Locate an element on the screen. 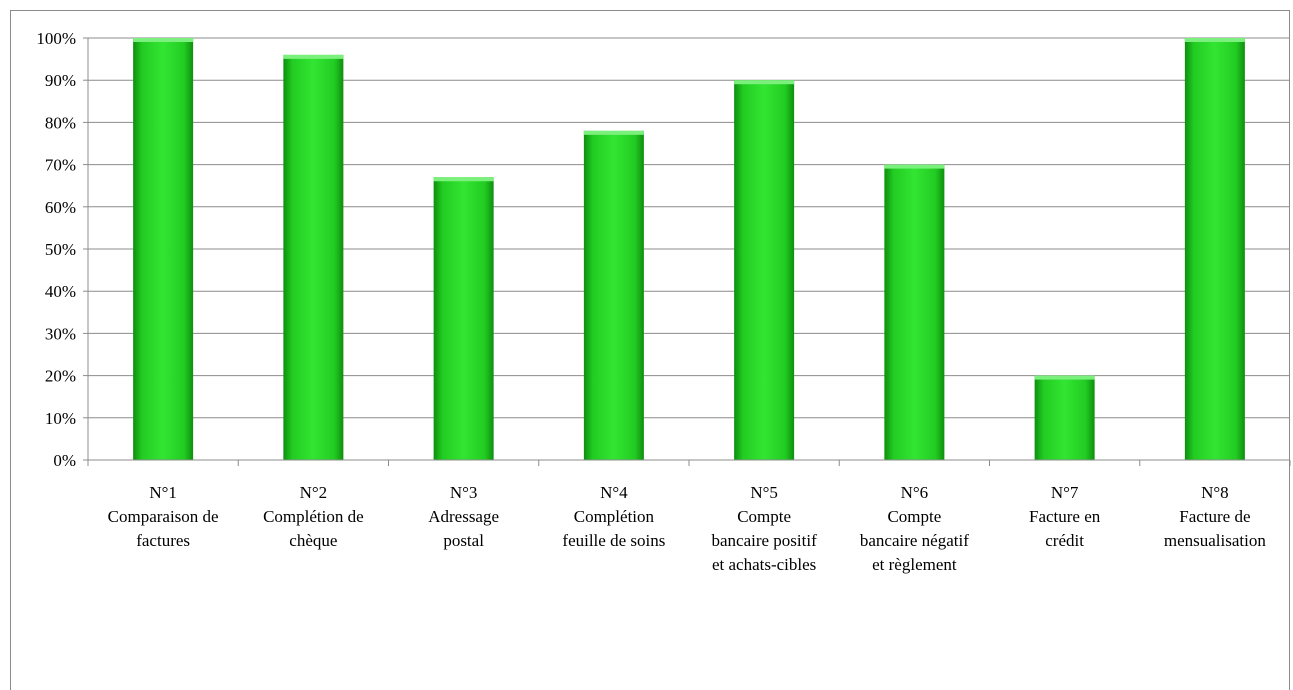 The image size is (1293, 690). x-tick-label-line: N°5 is located at coordinates (764, 492).